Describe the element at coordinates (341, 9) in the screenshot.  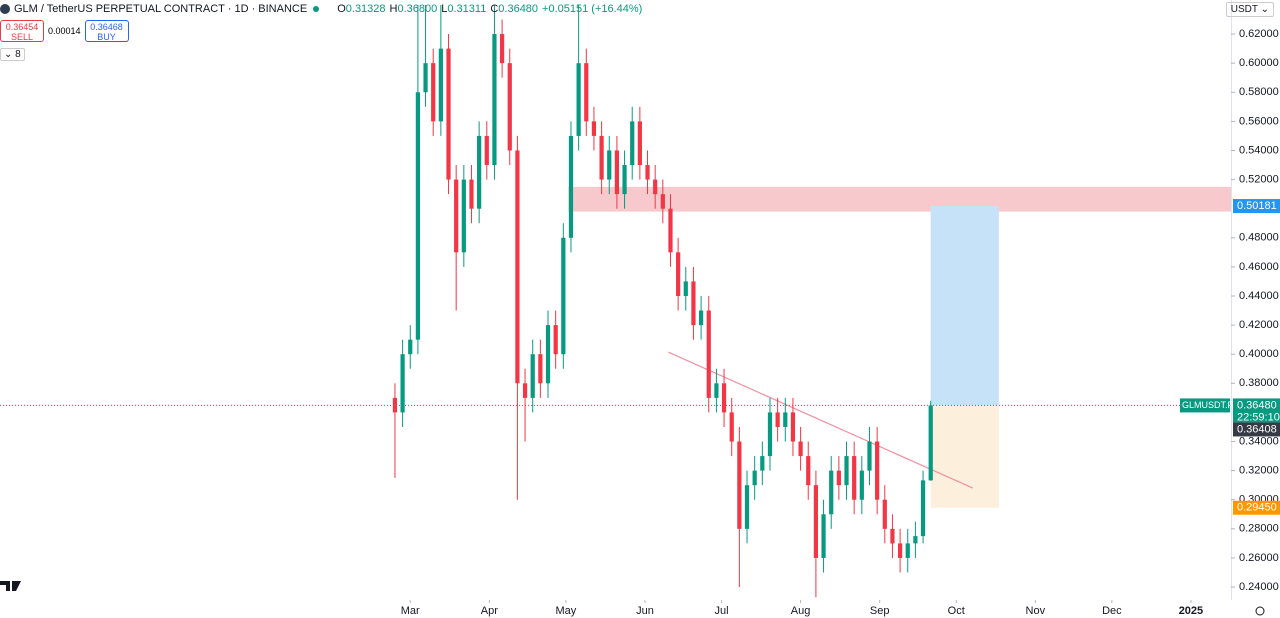
I see `ohlc-key: O` at that location.